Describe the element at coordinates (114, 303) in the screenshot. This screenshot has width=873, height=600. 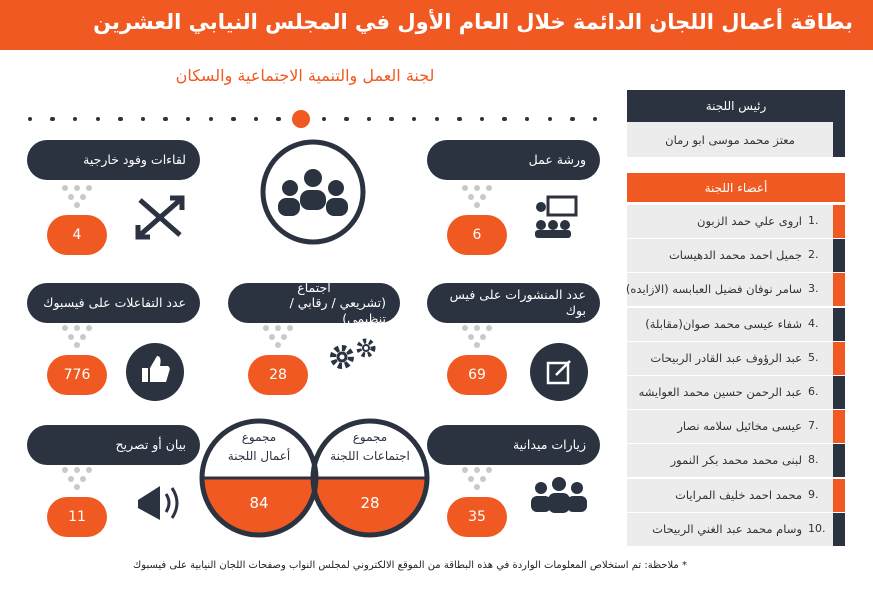
I see `stat-label-line: عدد التفاعلات على فيسبوك` at that location.